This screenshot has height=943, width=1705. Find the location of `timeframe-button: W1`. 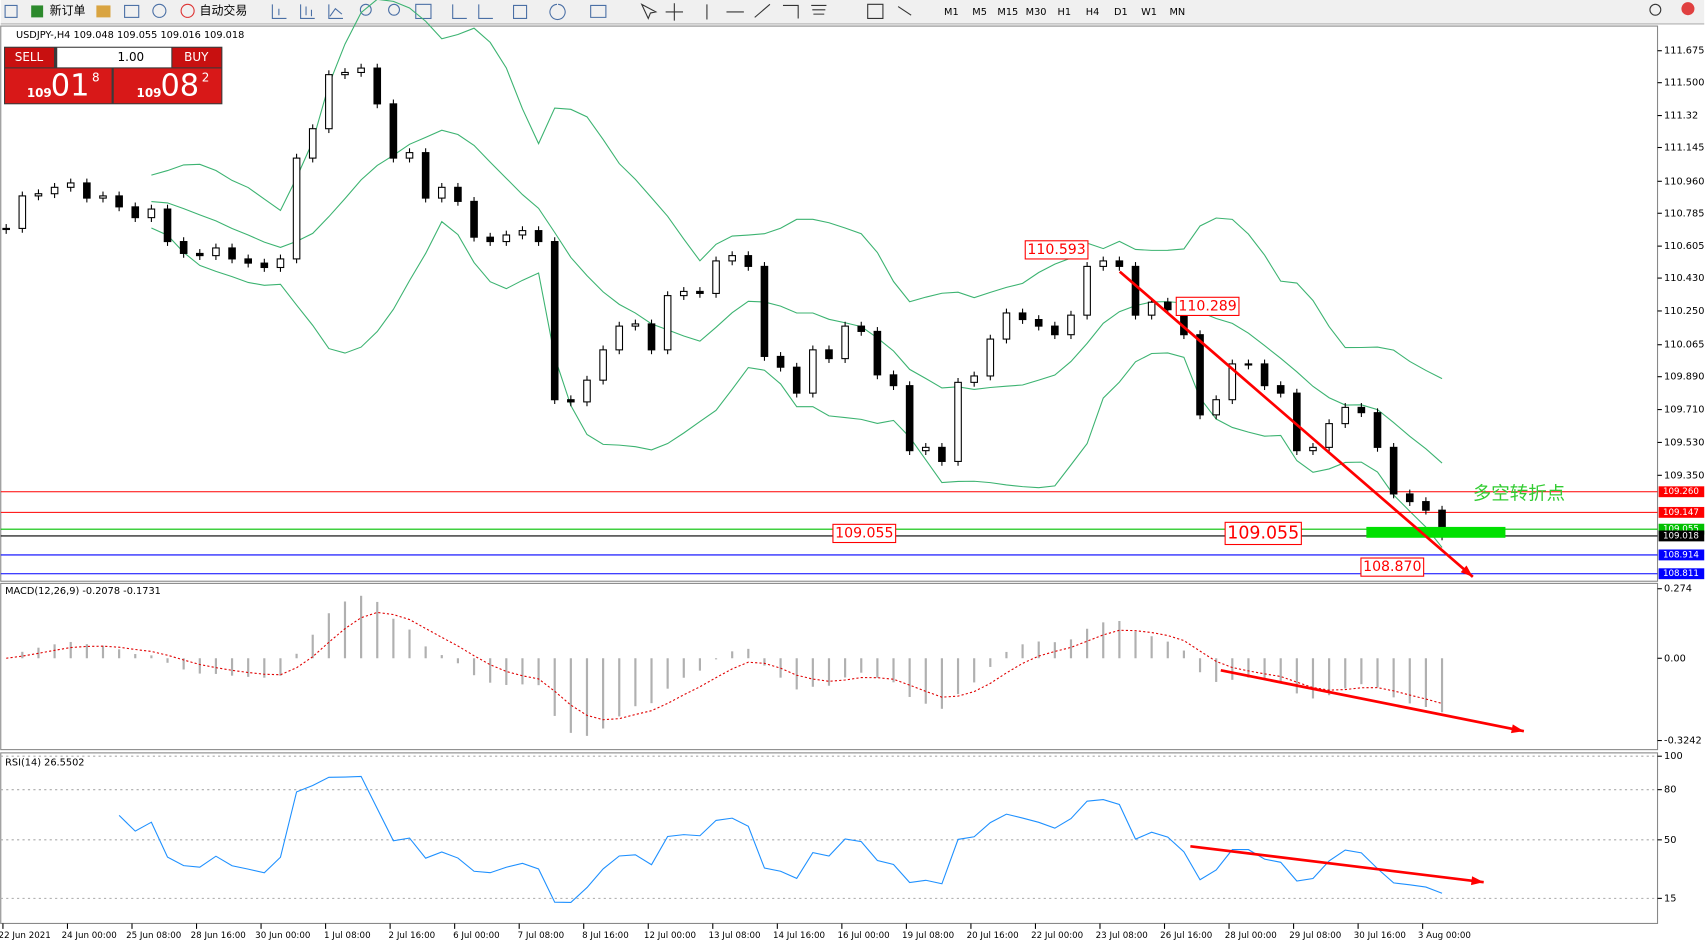

timeframe-button: W1 is located at coordinates (1149, 12).